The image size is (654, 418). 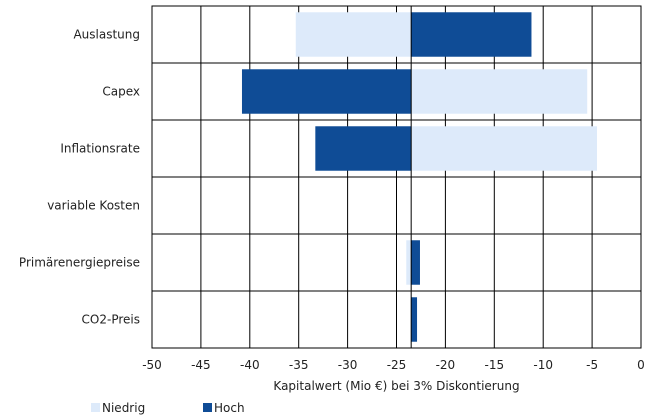 I want to click on x-tick-label: -45, so click(x=201, y=365).